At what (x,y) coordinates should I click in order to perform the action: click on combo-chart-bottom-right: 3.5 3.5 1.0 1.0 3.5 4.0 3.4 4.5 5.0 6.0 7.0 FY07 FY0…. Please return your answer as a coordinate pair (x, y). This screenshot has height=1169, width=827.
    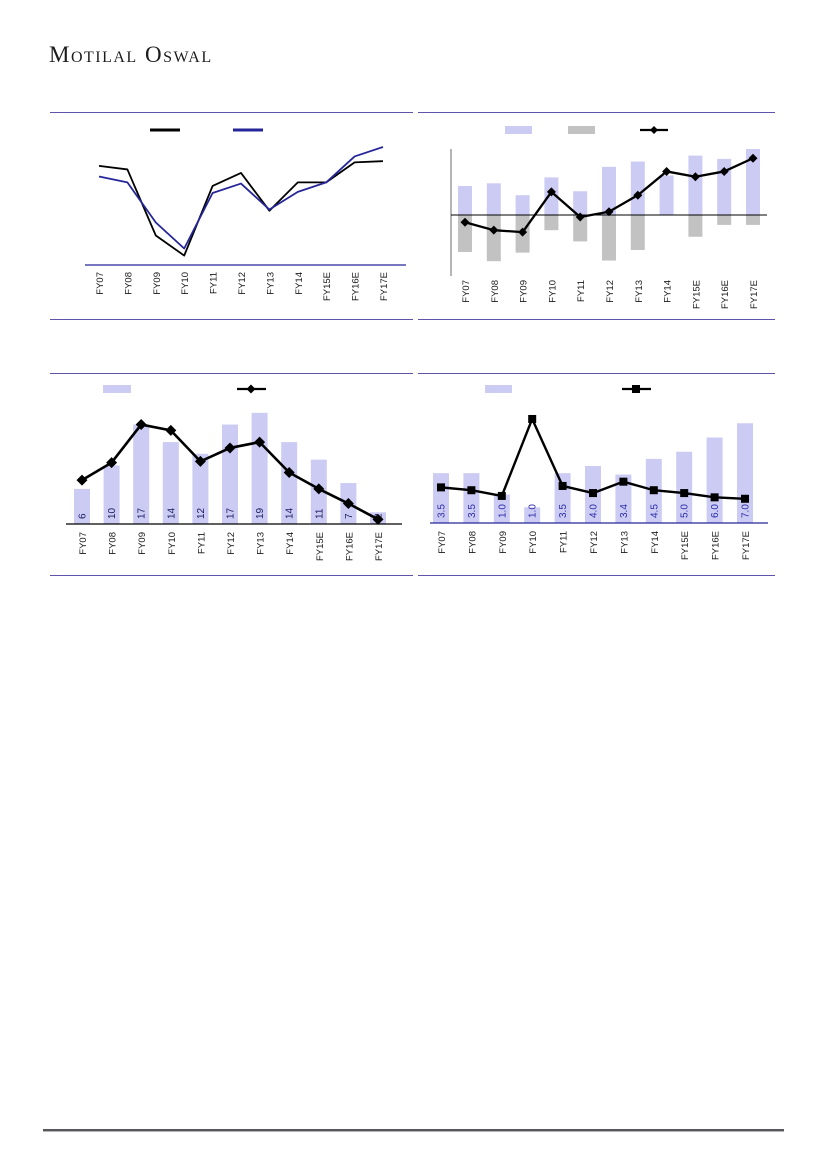
    Looking at the image, I should click on (599, 472).